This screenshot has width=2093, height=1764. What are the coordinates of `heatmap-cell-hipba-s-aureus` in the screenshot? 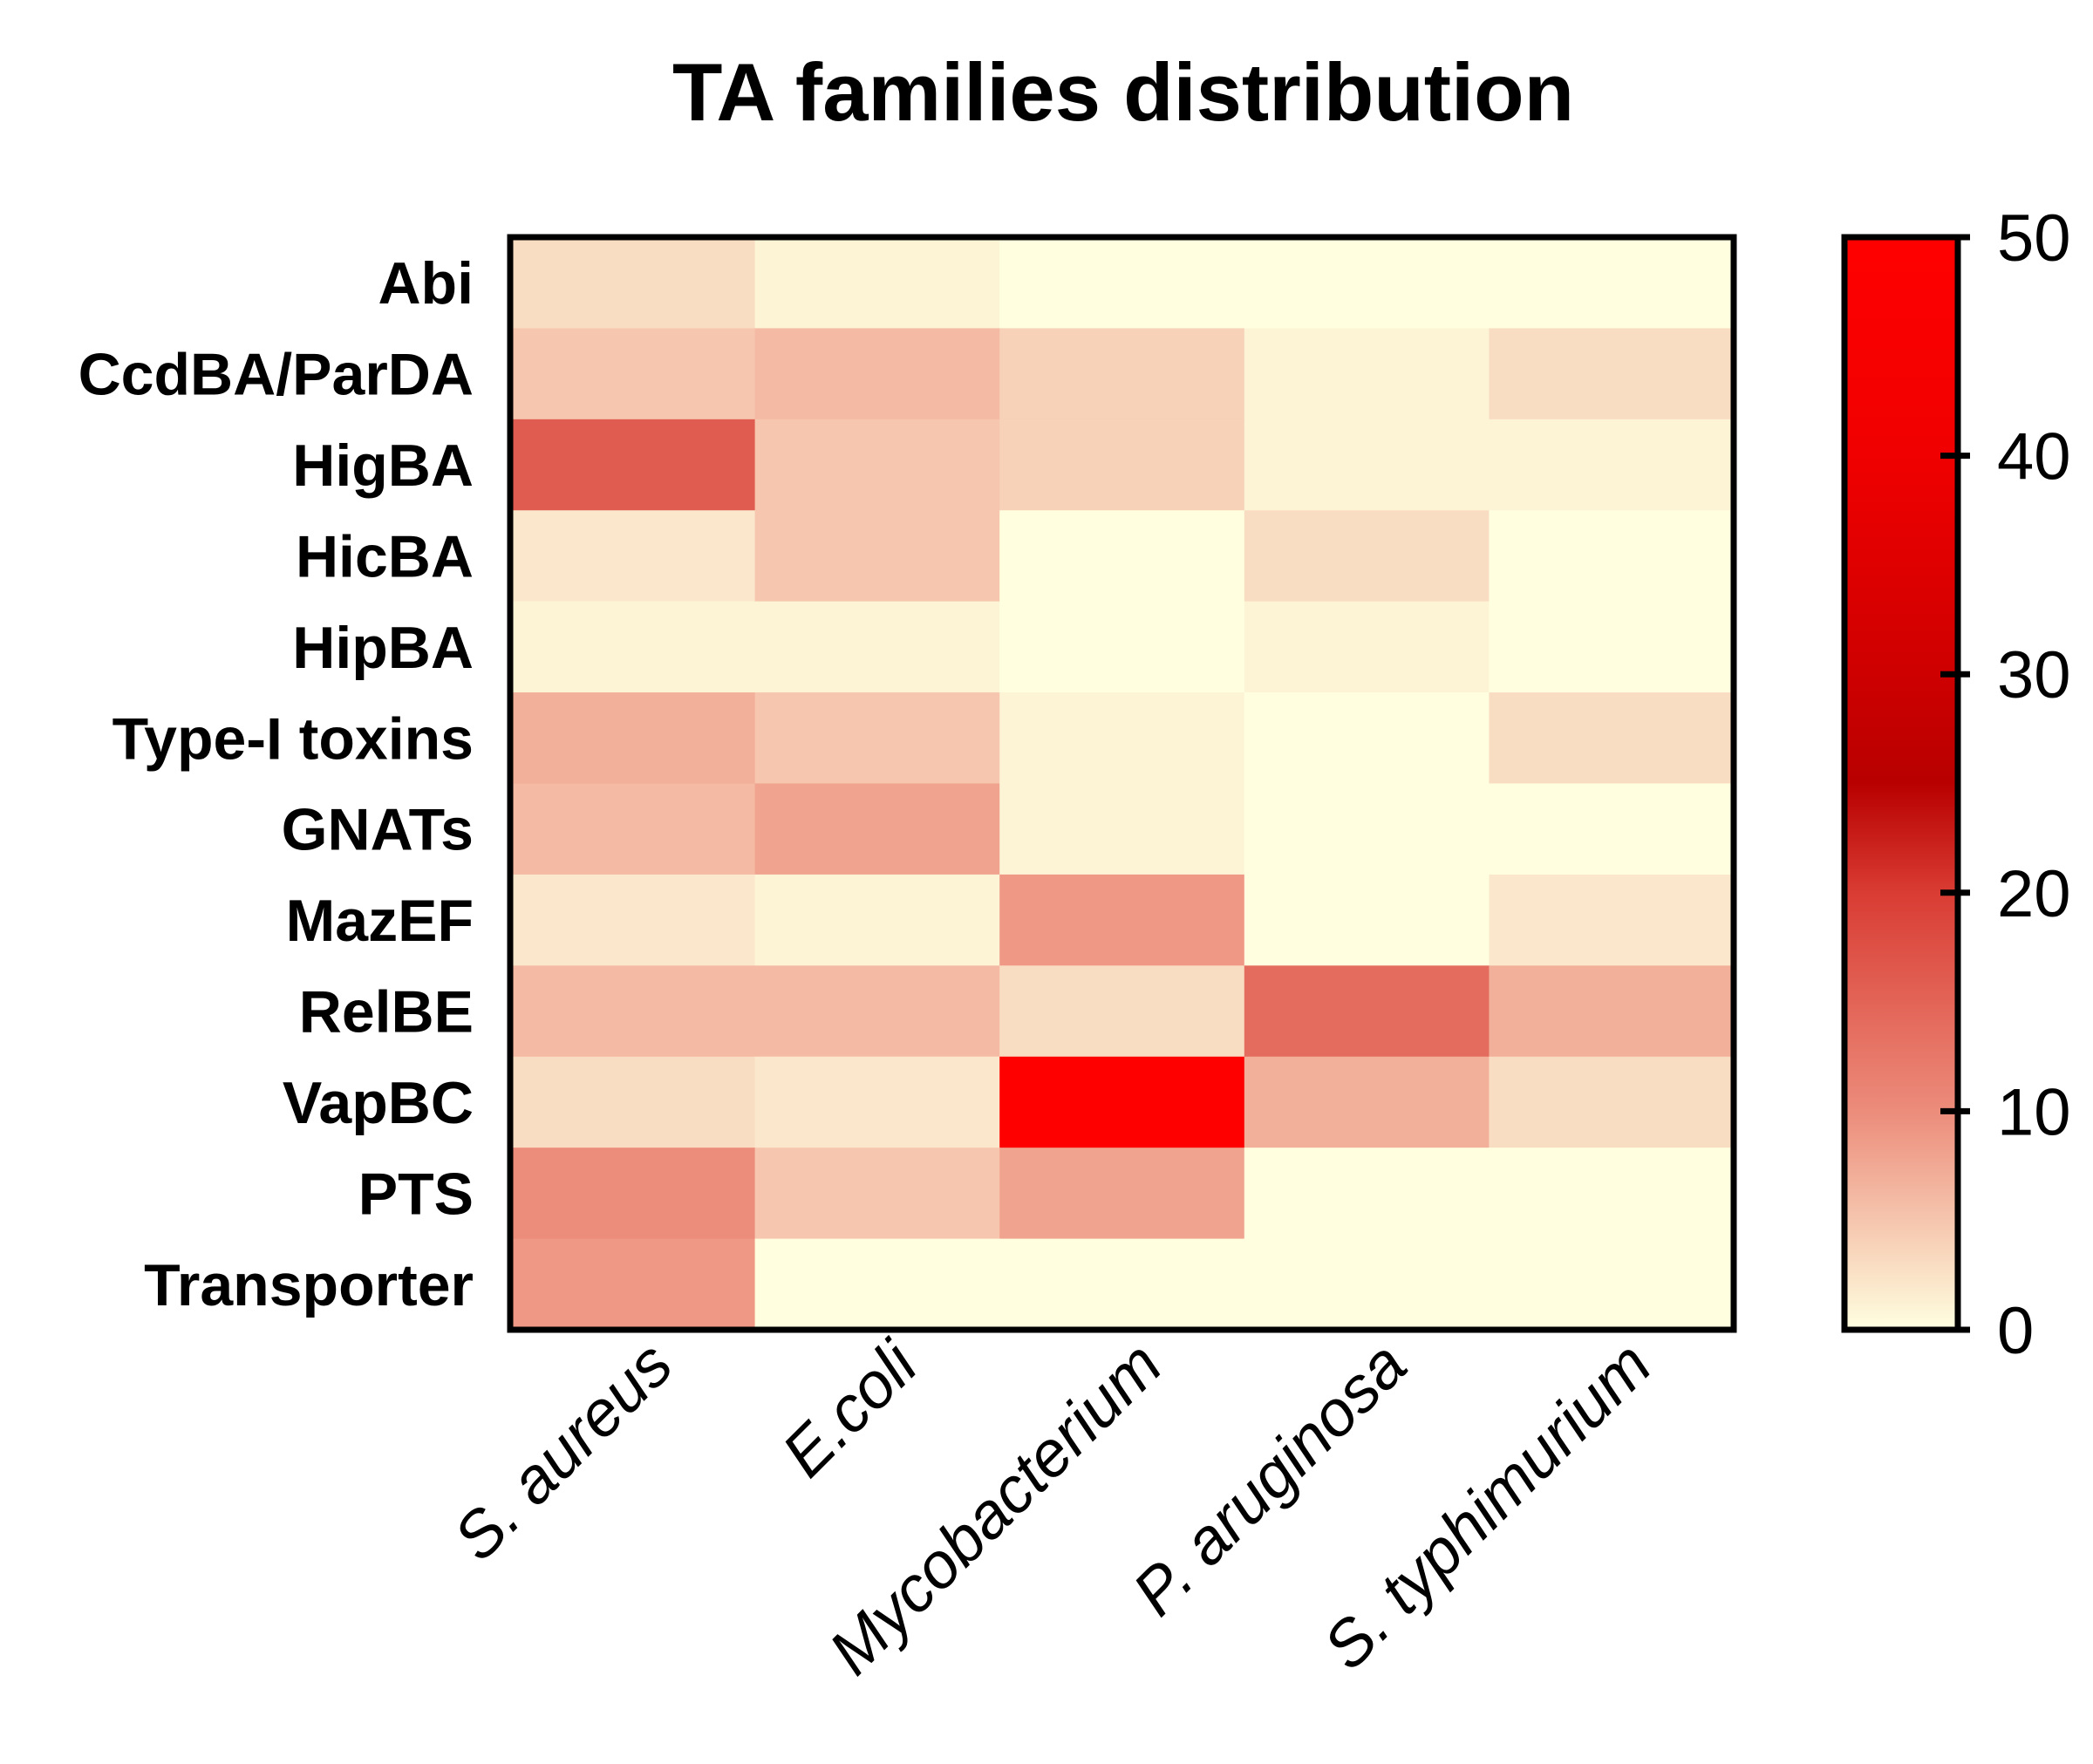 It's located at (633, 647).